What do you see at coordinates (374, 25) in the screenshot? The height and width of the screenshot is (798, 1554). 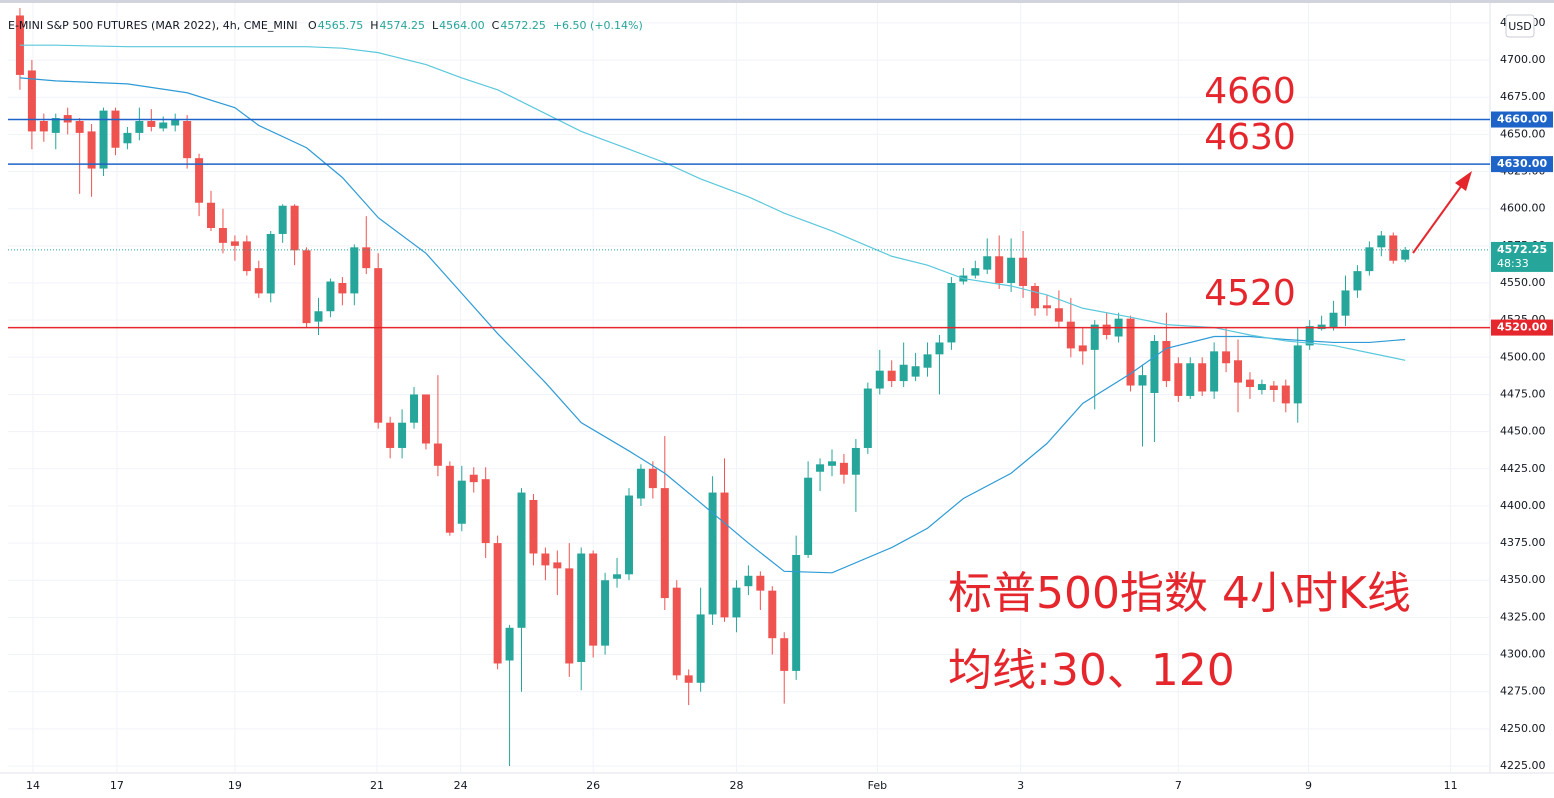 I see `ohlc-key: H` at bounding box center [374, 25].